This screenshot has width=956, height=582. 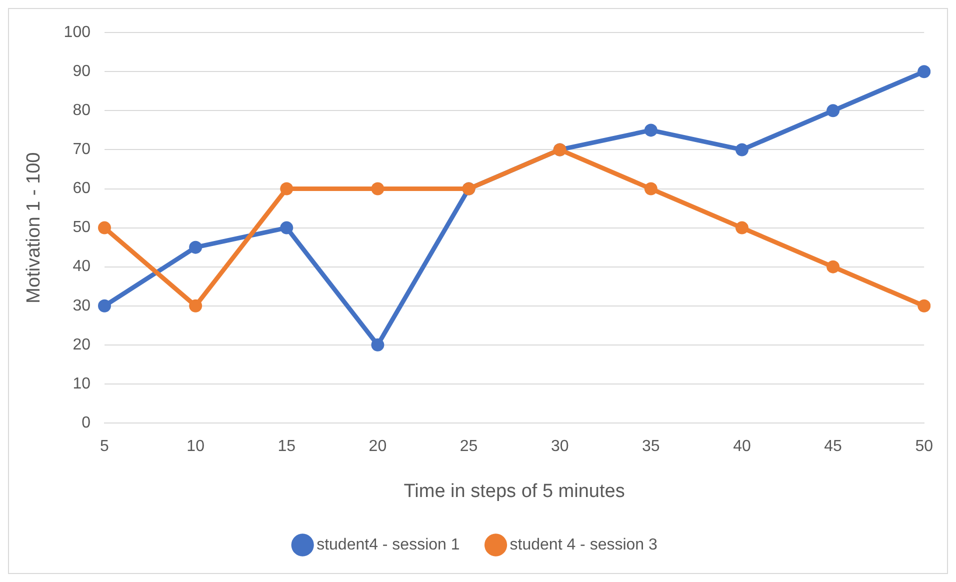 I want to click on x-tick-label: 15, so click(x=287, y=447).